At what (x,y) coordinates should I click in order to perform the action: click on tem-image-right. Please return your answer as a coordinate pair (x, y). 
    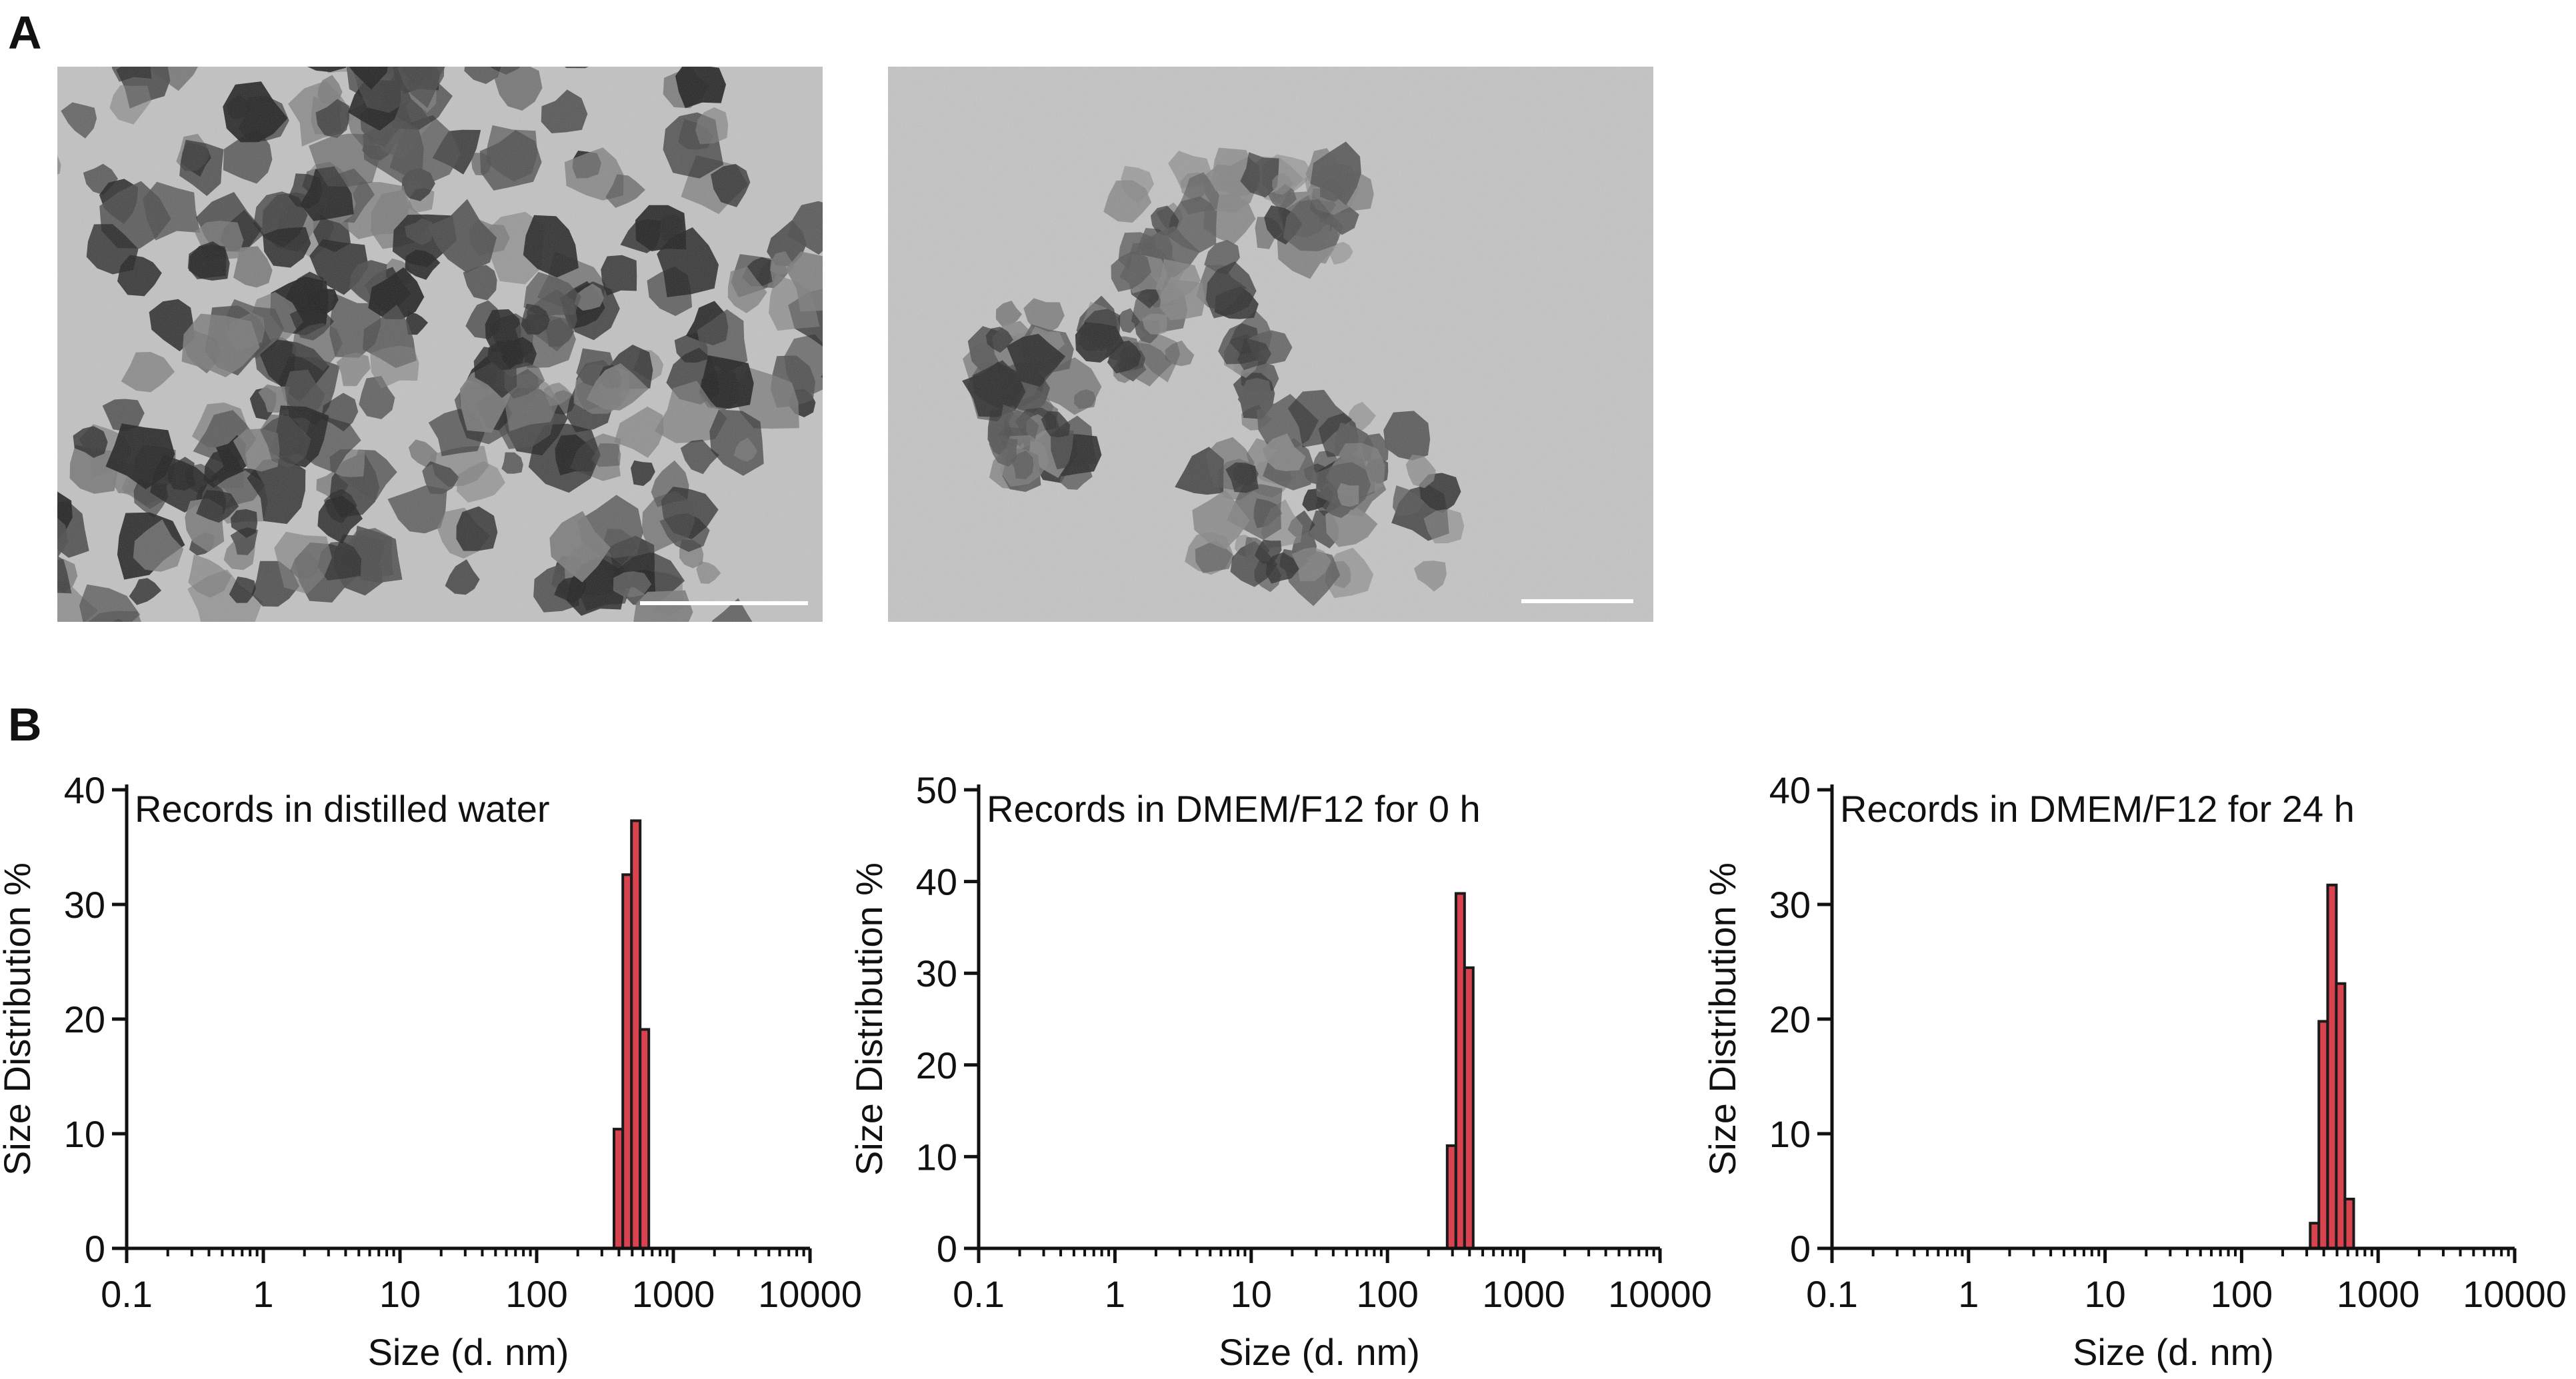
    Looking at the image, I should click on (1270, 345).